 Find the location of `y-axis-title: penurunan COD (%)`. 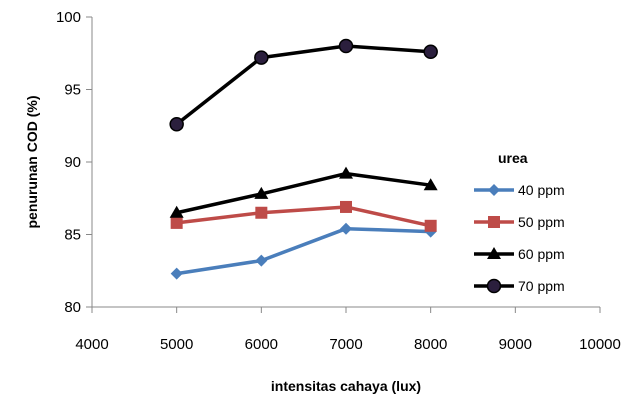

y-axis-title: penurunan COD (%) is located at coordinates (32, 162).